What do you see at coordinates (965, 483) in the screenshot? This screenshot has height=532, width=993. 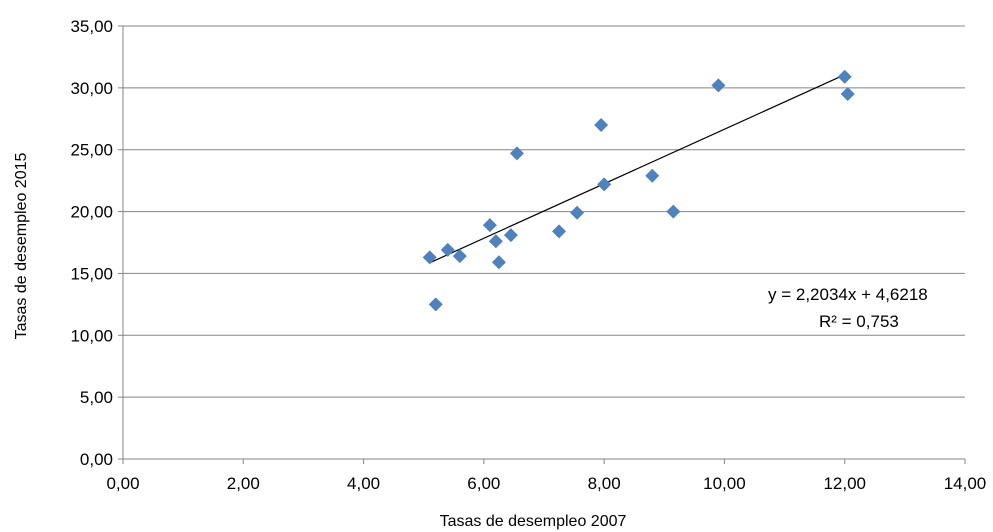 I see `x-tick-label: 14,00` at bounding box center [965, 483].